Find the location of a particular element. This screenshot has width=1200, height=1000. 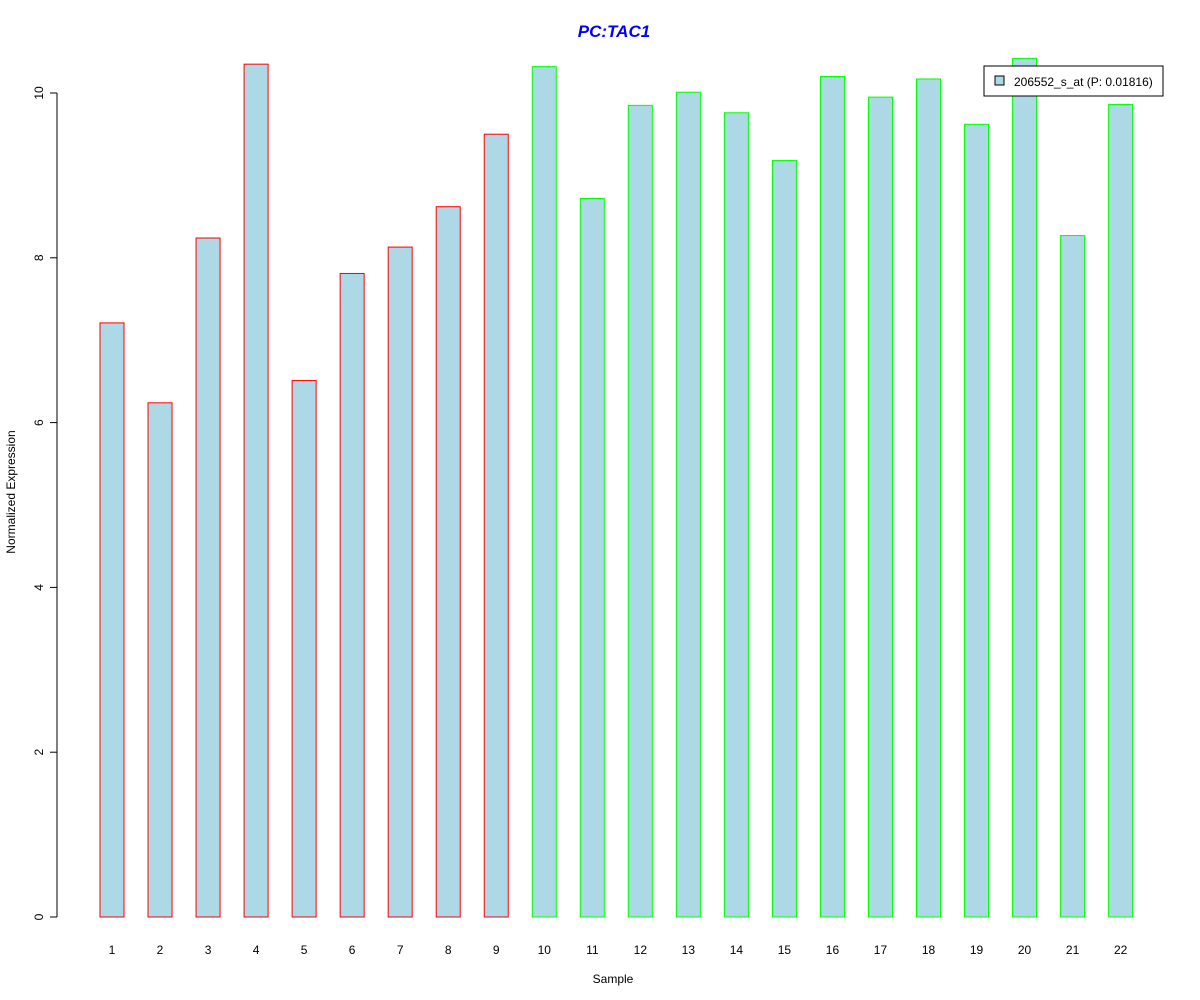

x-tick-label: 15 is located at coordinates (785, 950).